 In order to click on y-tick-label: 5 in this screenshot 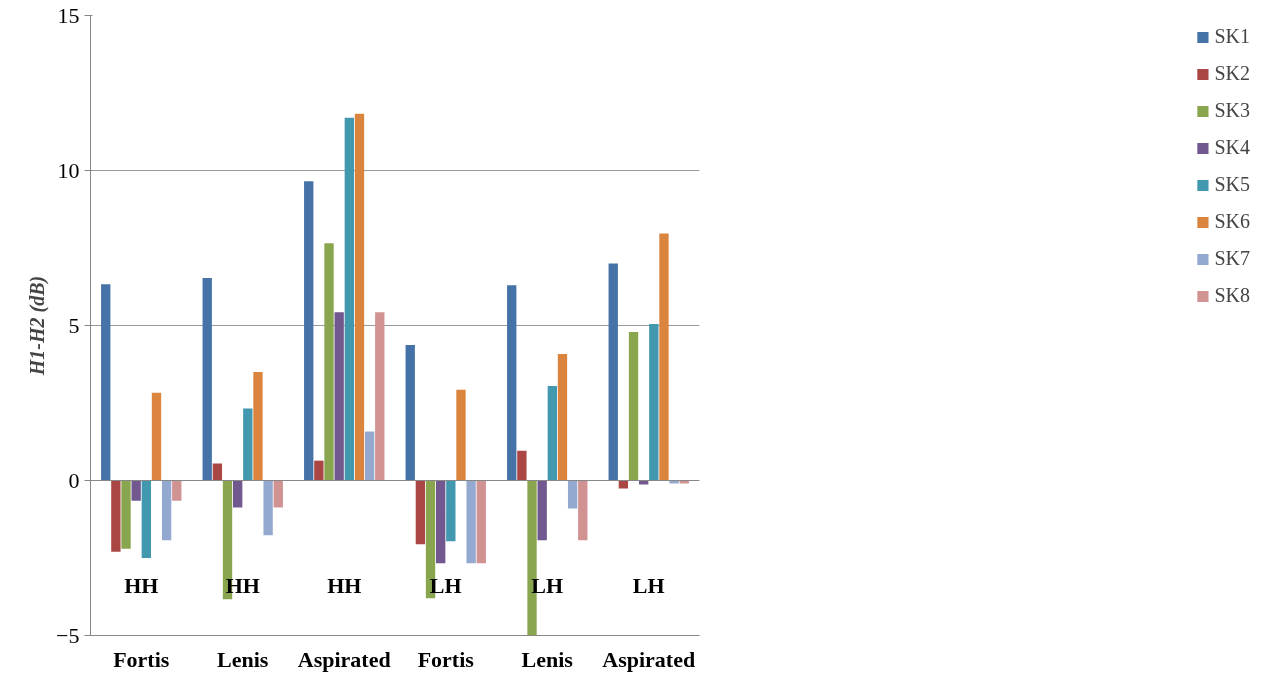, I will do `click(74, 325)`.